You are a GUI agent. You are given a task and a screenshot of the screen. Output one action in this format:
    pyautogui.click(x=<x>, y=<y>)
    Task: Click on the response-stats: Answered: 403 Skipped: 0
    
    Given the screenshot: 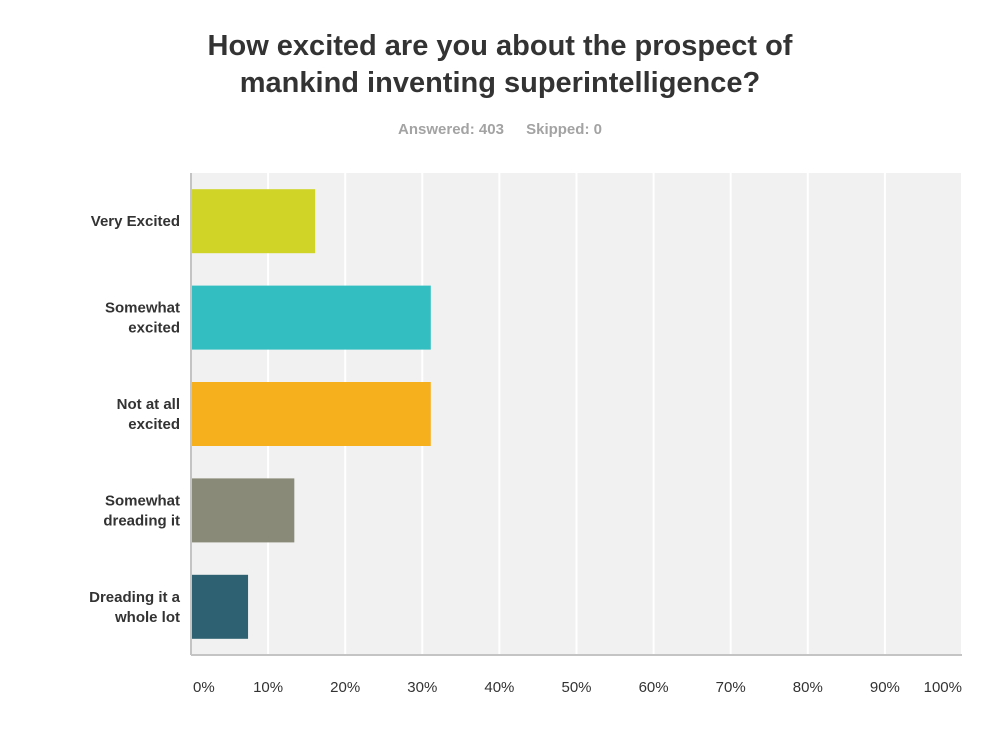 What is the action you would take?
    pyautogui.click(x=500, y=129)
    